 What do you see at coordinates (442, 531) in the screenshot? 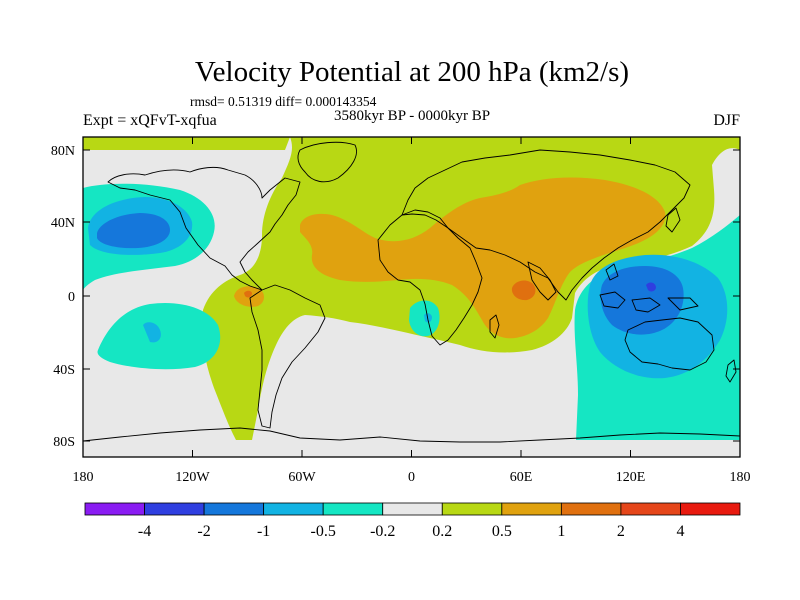
I see `colorbar-tick-label: 0.2` at bounding box center [442, 531].